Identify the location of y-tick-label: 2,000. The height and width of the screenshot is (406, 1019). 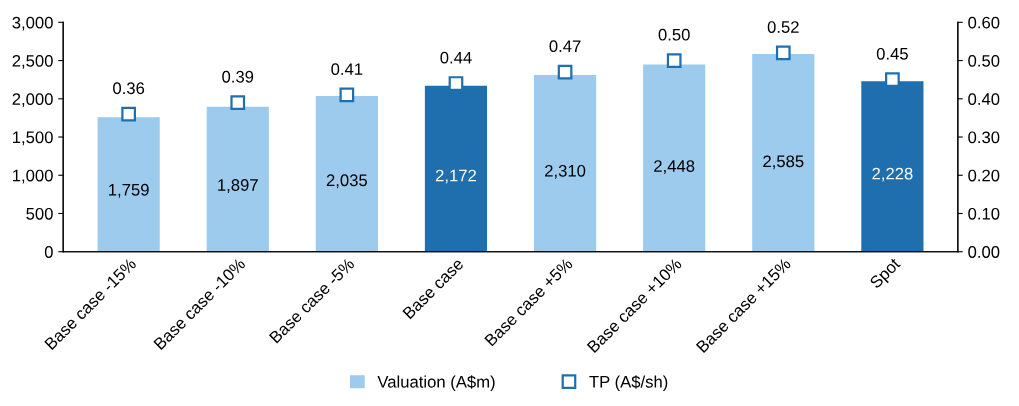
(32, 100).